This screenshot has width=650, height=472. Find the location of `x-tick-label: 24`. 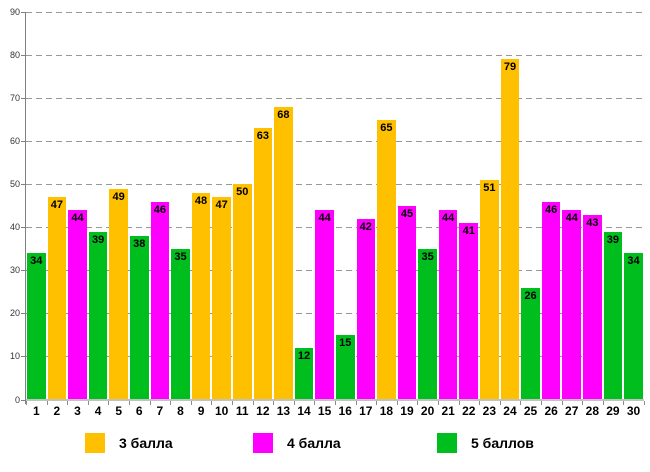

x-tick-label: 24 is located at coordinates (510, 411).